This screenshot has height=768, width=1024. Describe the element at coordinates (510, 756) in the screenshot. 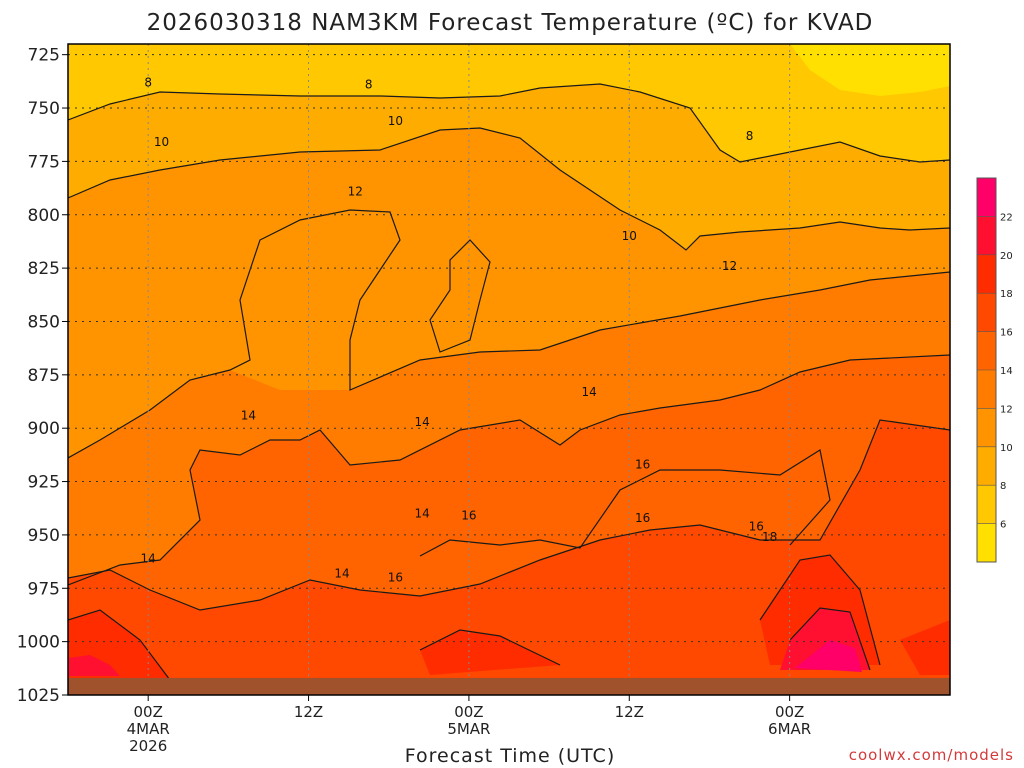

I see `x-axis-label: Forecast Time (UTC)` at that location.